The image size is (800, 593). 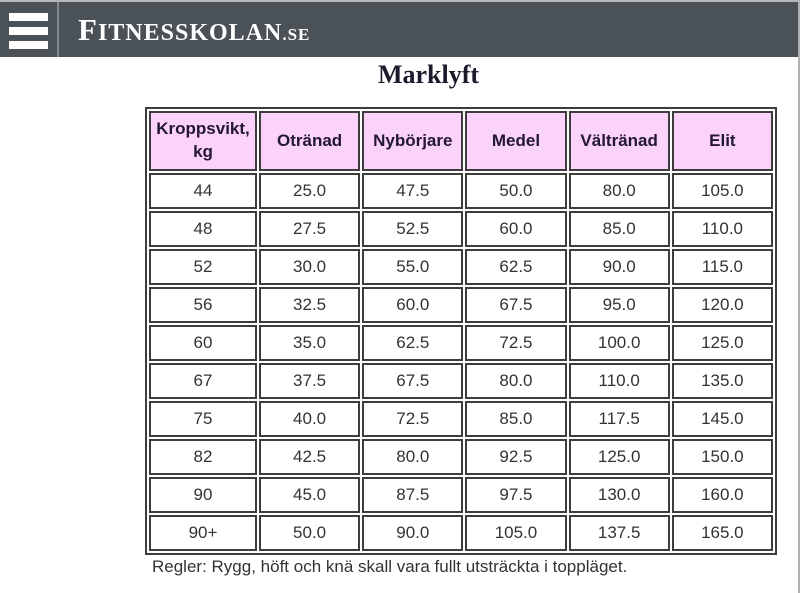 I want to click on logo-tld: .SE, so click(x=296, y=34).